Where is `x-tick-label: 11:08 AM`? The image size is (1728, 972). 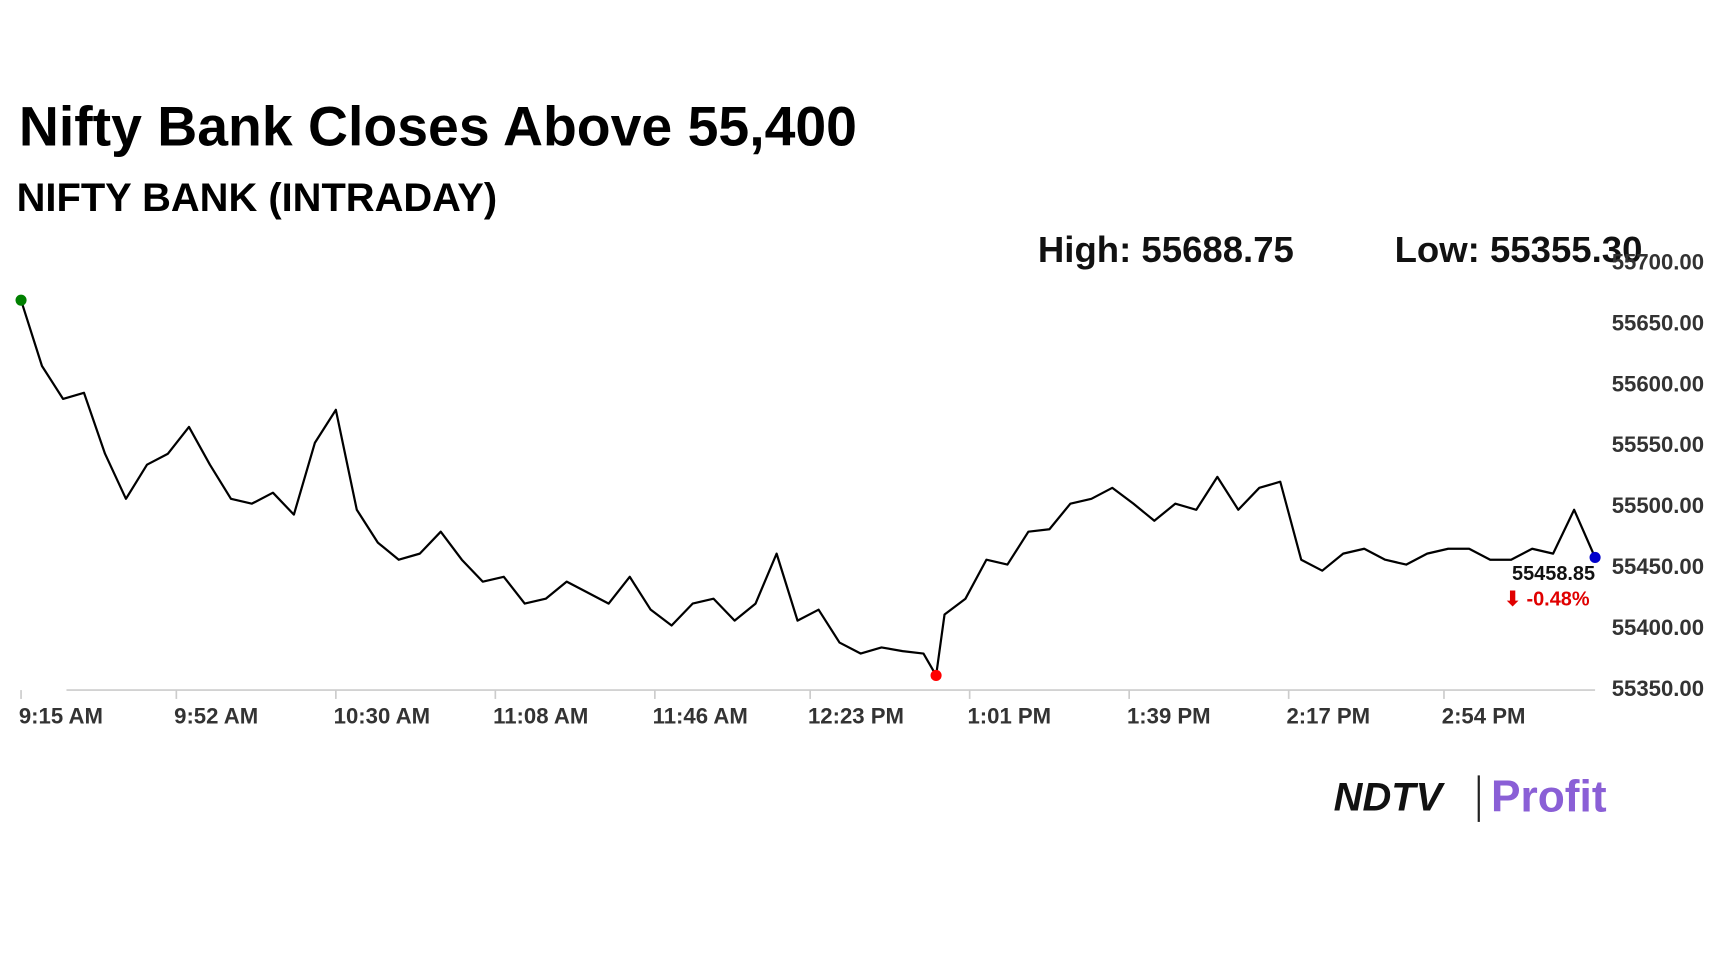
x-tick-label: 11:08 AM is located at coordinates (540, 716).